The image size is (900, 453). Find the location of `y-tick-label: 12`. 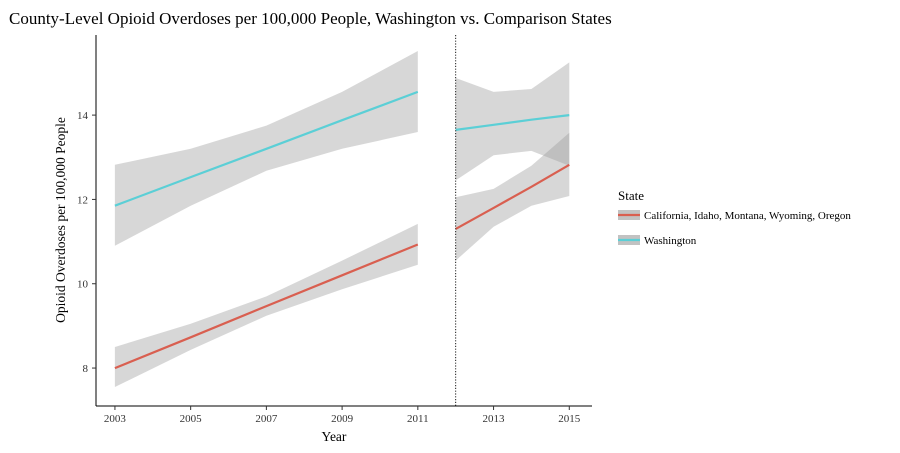

y-tick-label: 12 is located at coordinates (82, 200).